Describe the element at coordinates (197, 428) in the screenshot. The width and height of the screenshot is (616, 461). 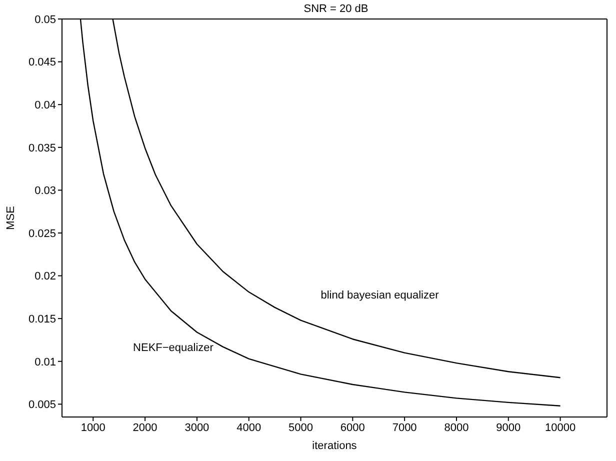
I see `x-tick-label: 3000` at that location.